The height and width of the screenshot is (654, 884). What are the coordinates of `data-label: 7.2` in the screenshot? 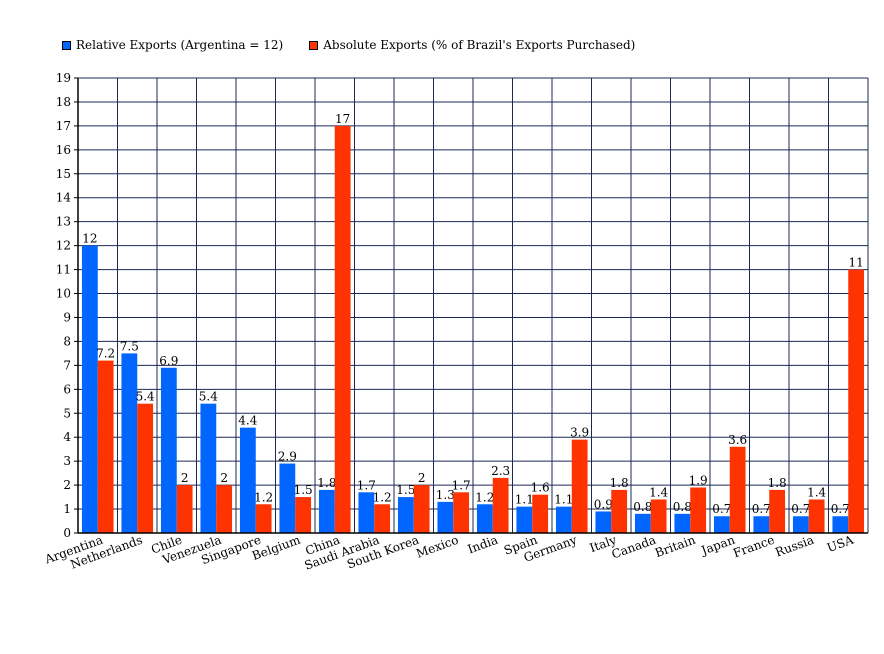 It's located at (105, 354).